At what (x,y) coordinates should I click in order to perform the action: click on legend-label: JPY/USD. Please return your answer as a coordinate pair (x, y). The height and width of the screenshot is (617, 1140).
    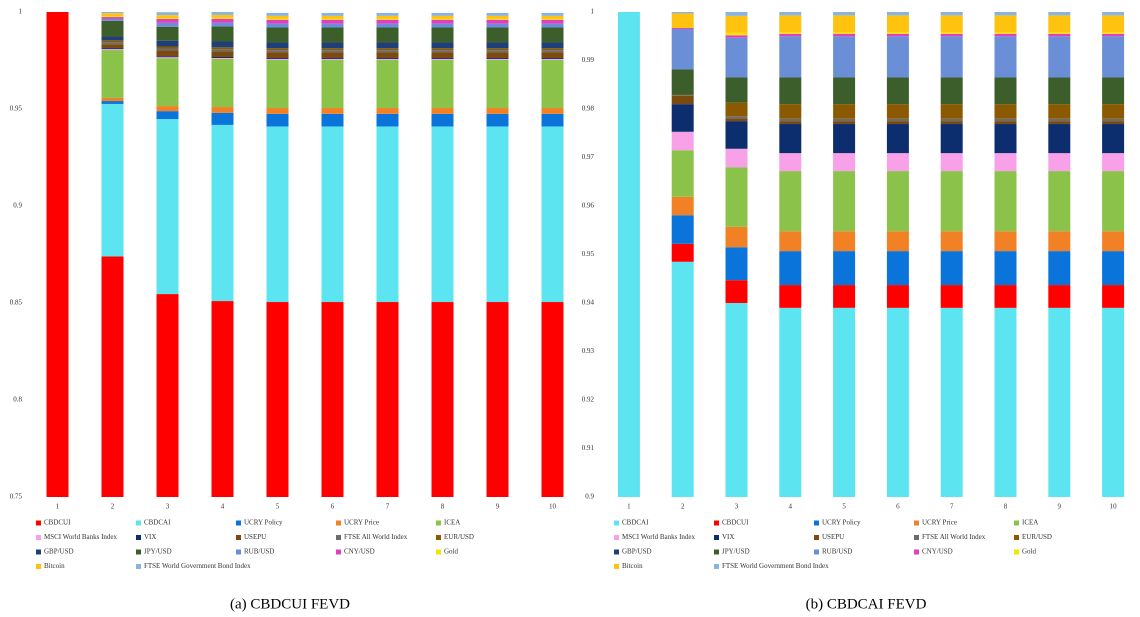
    Looking at the image, I should click on (736, 552).